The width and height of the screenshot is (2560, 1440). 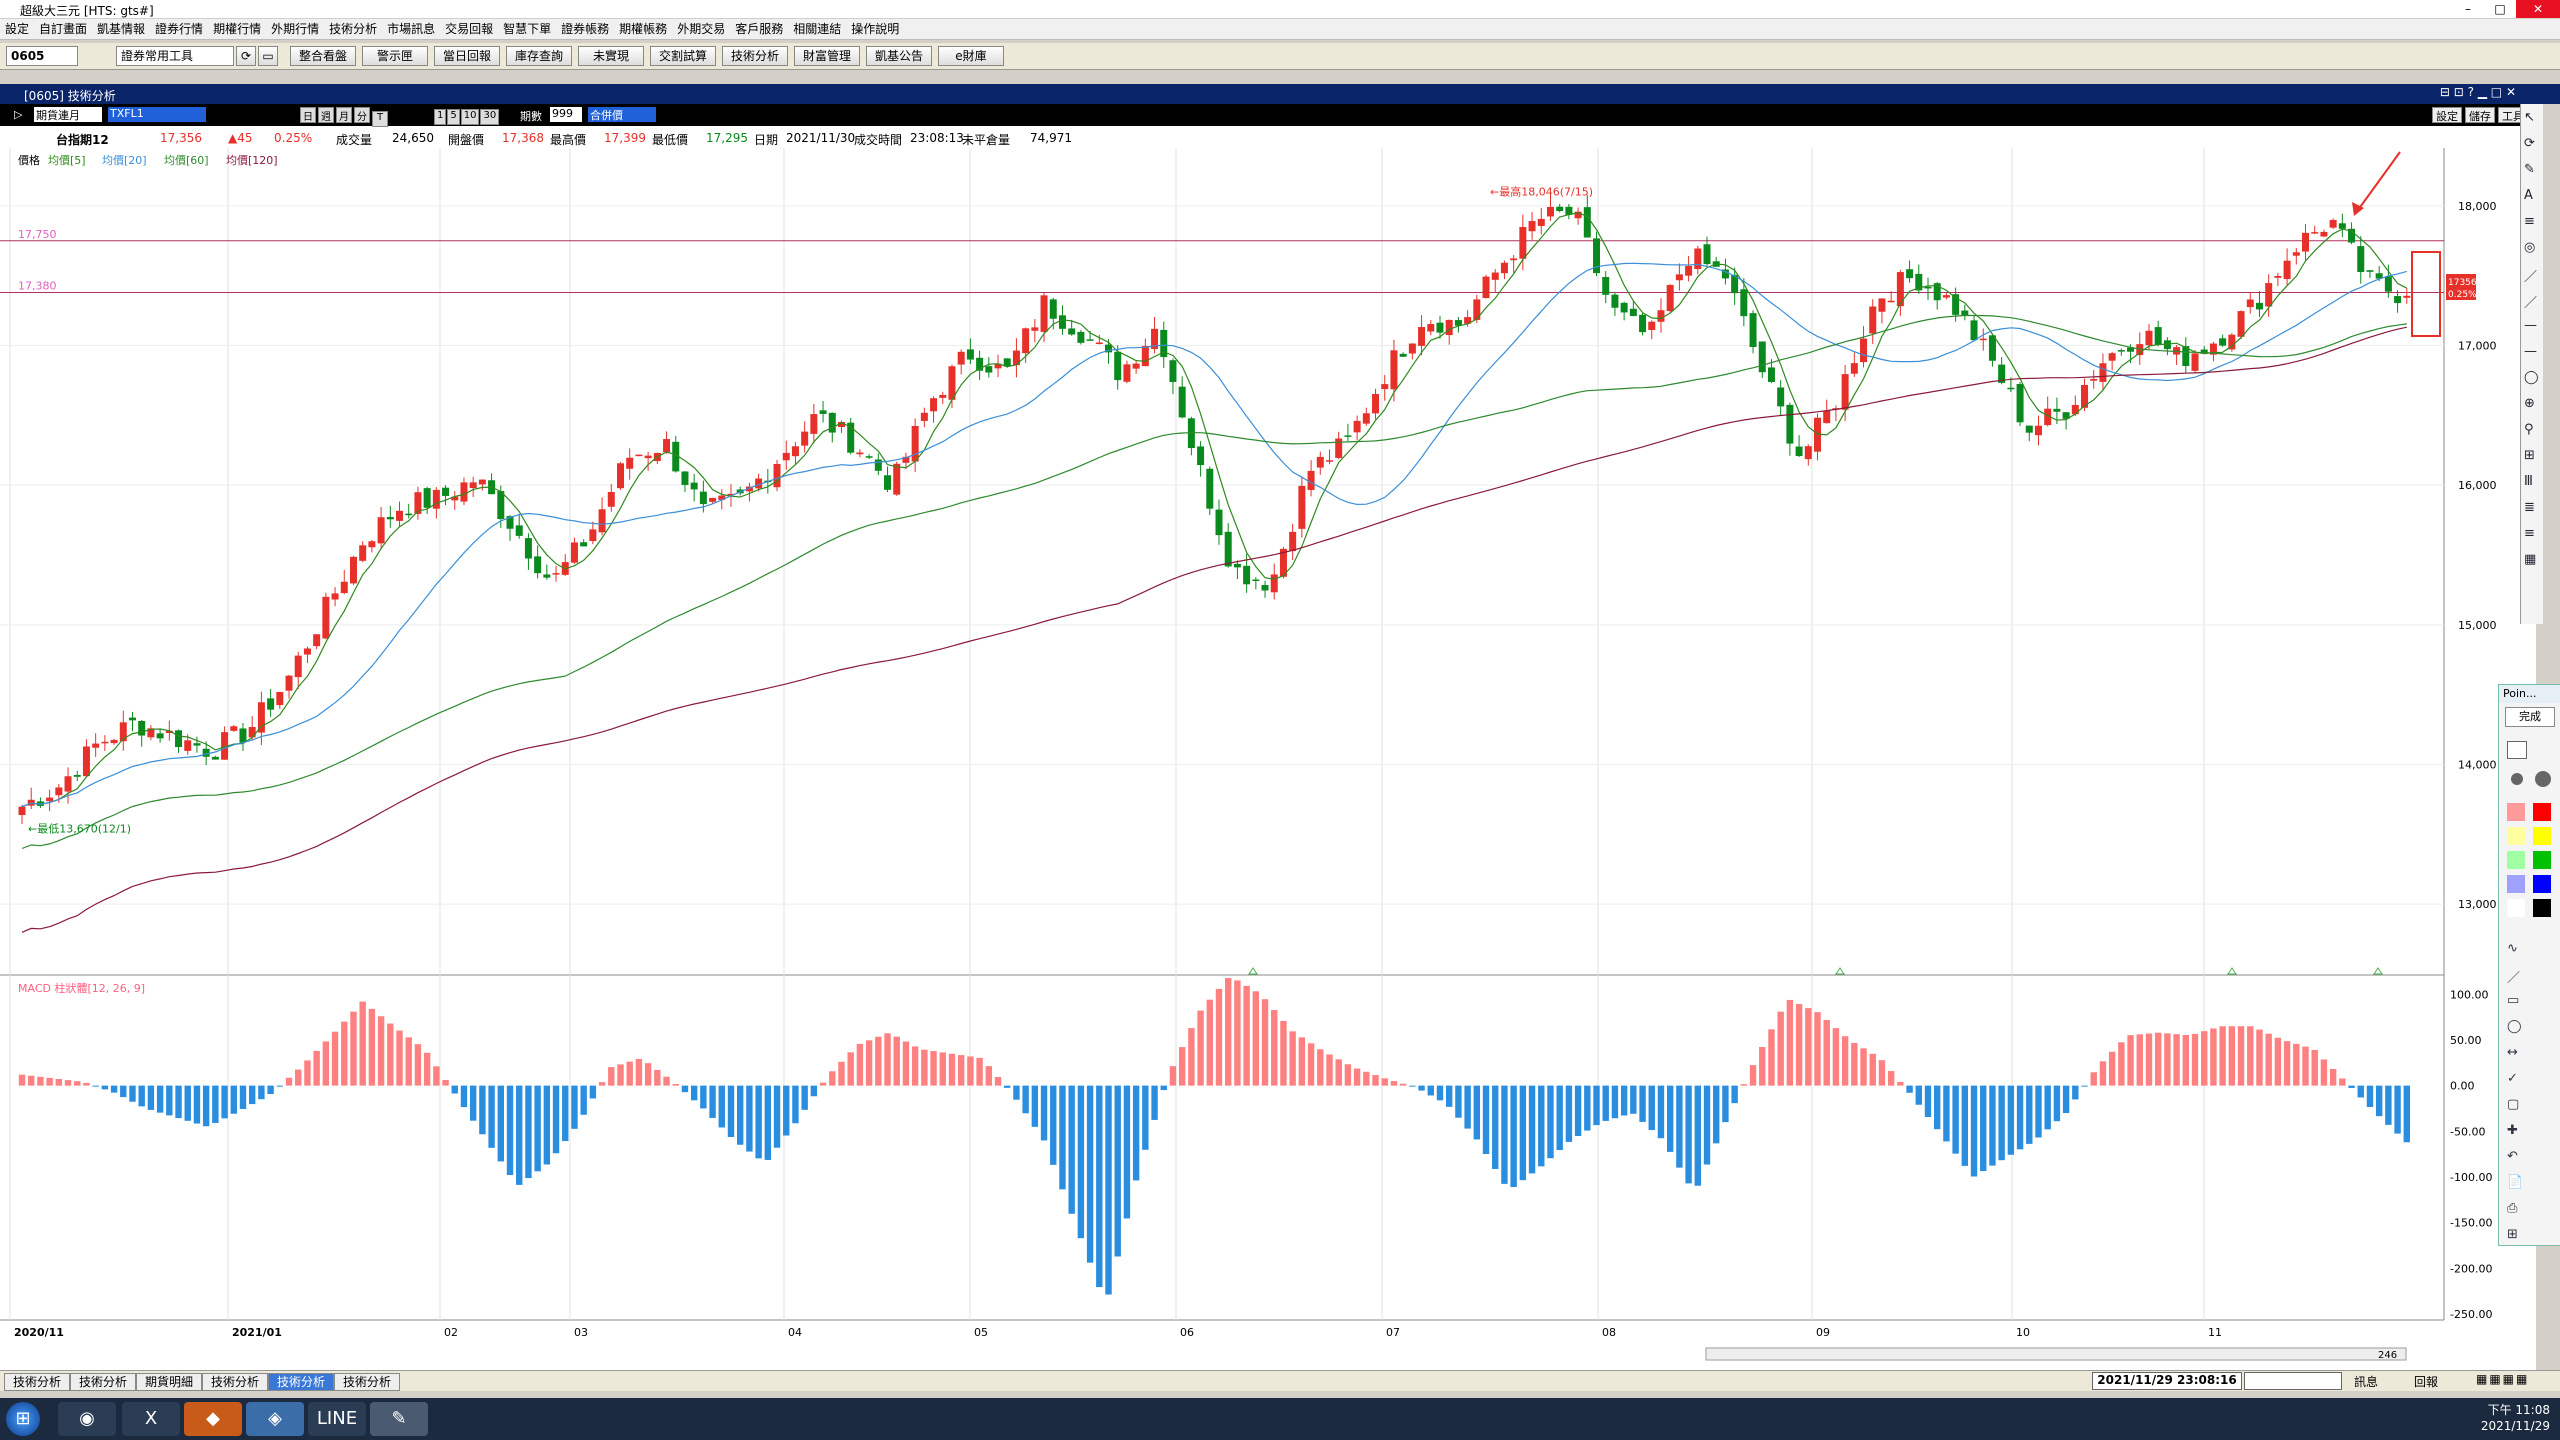 What do you see at coordinates (2514, 978) in the screenshot?
I see `popup-tool-icon: ／` at bounding box center [2514, 978].